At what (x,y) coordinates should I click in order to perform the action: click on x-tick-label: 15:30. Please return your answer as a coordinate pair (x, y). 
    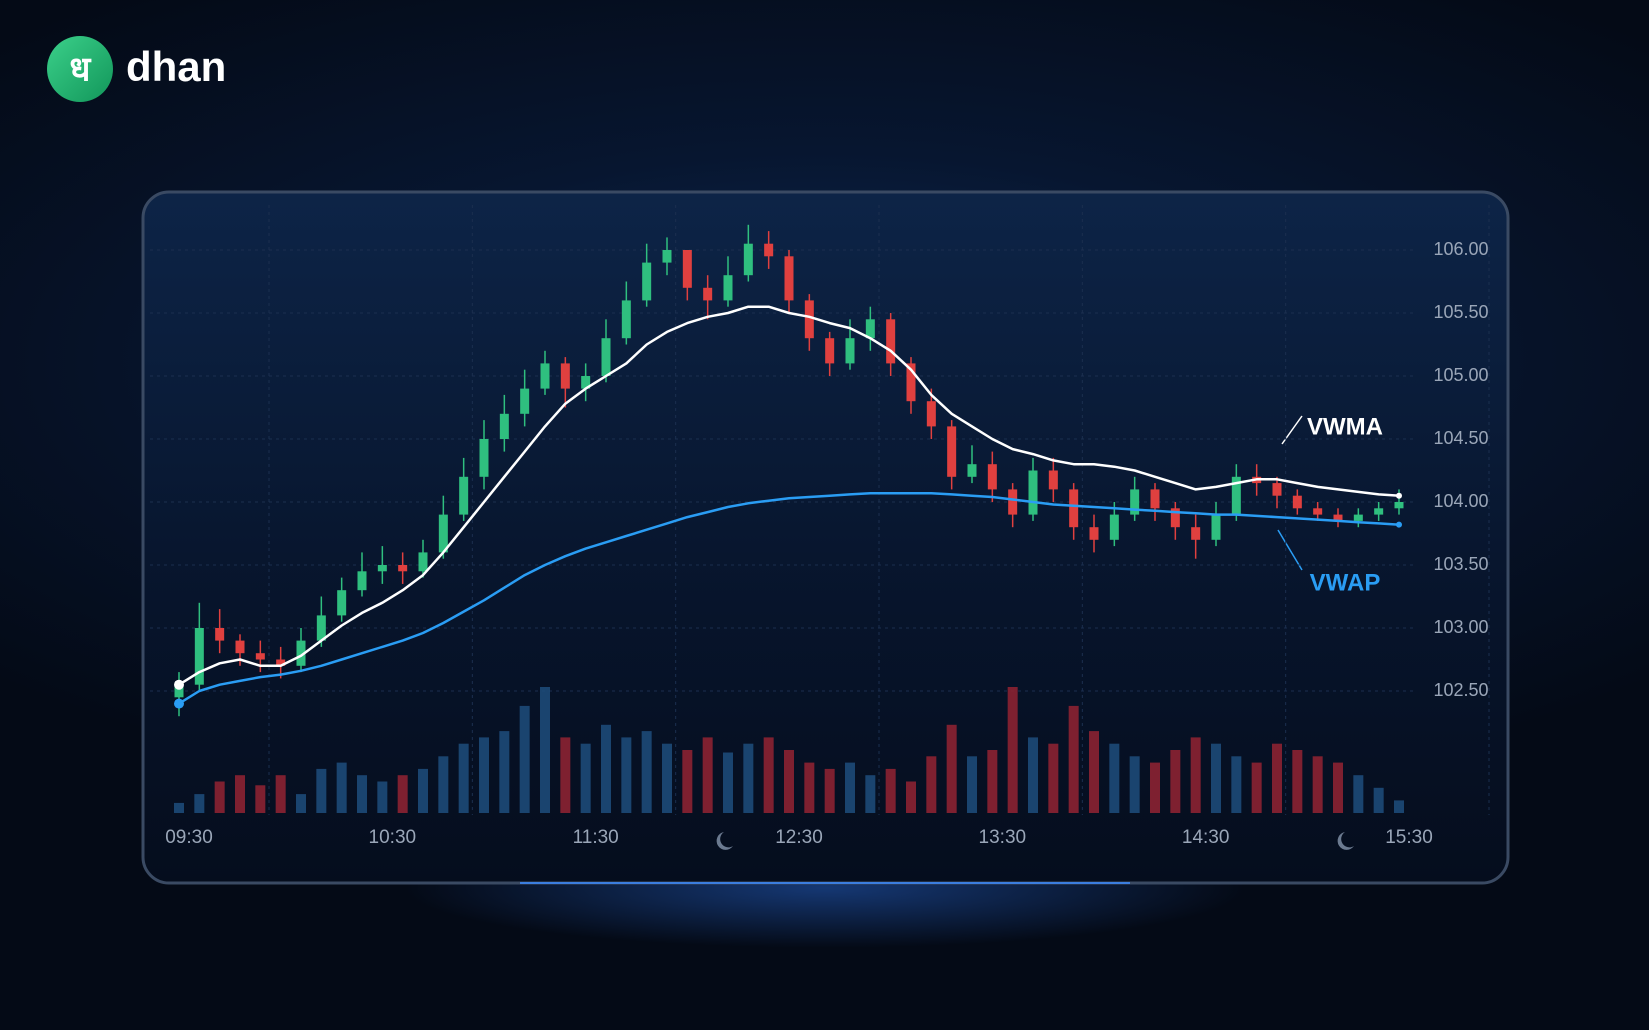
    Looking at the image, I should click on (1409, 837).